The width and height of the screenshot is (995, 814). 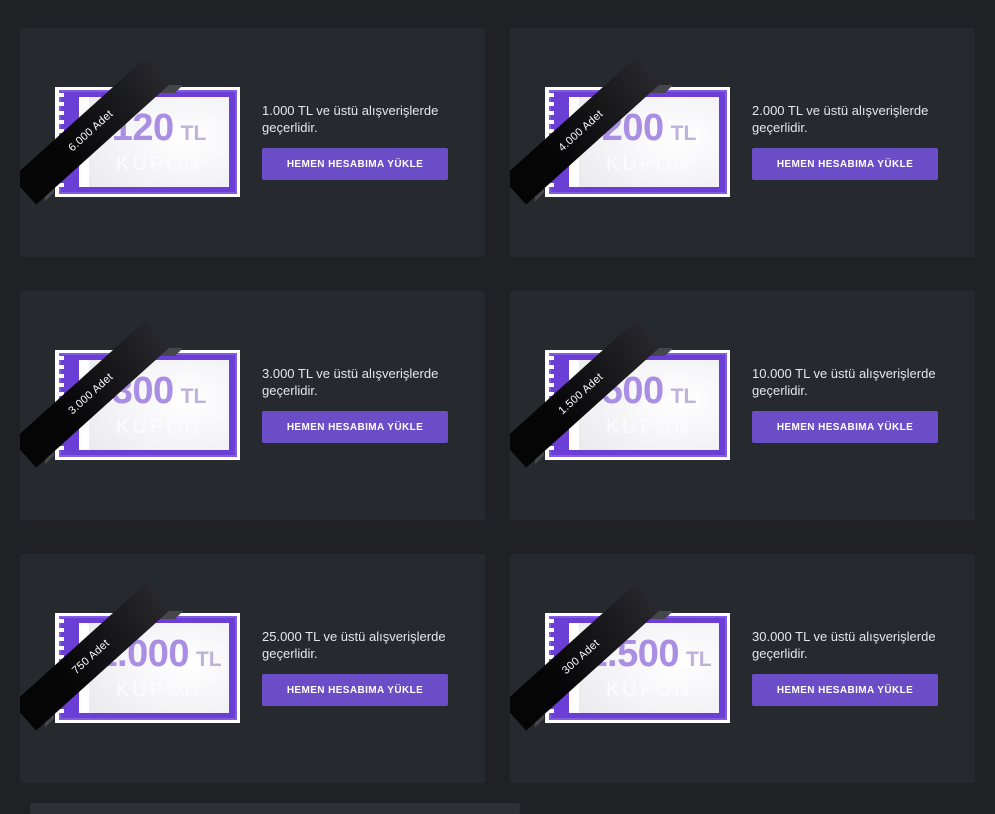 I want to click on coupon-panel: 1.000 TL KUPON, so click(x=159, y=668).